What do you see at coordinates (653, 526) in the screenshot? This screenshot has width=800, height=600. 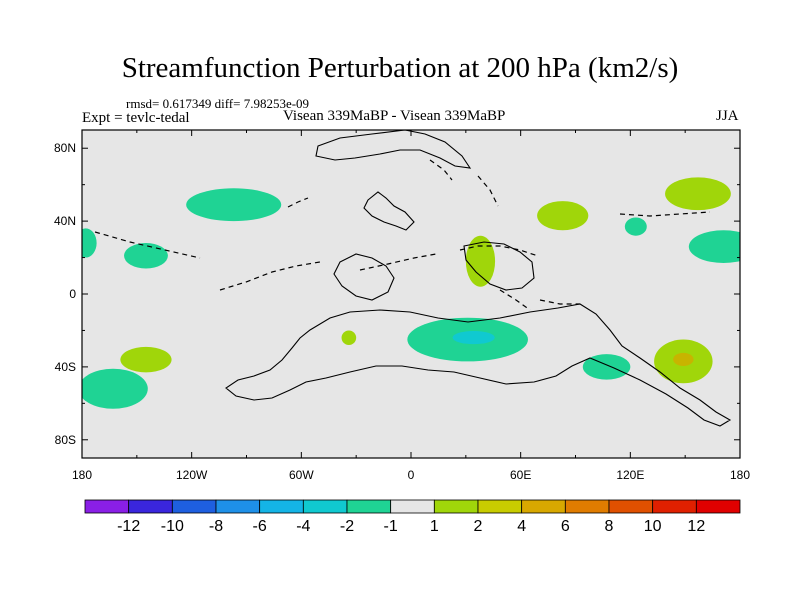 I see `colorbar-label: 10` at bounding box center [653, 526].